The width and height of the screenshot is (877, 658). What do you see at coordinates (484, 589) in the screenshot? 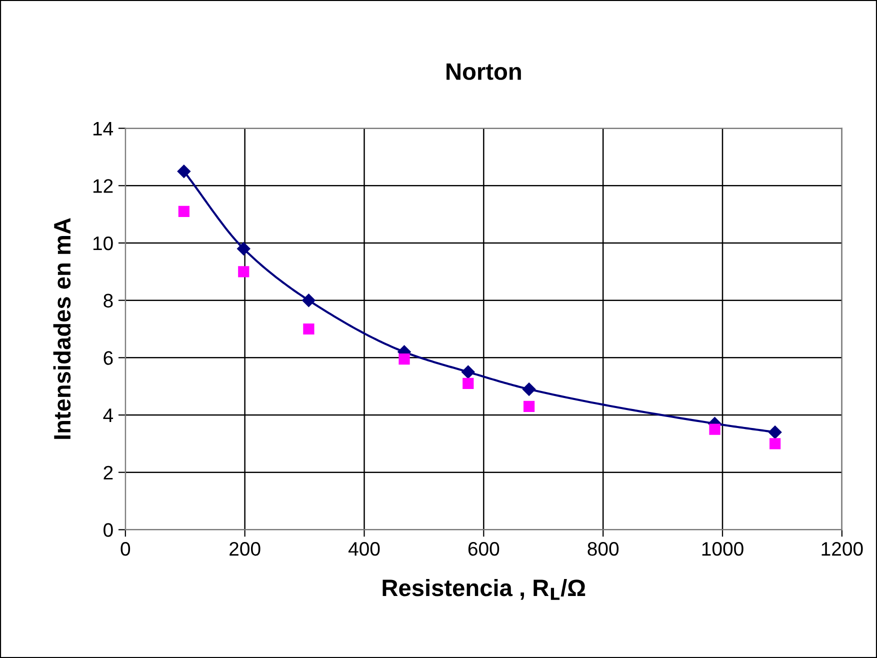
I see `x-axis-title: Resistencia , R$_{L}$/Ω` at bounding box center [484, 589].